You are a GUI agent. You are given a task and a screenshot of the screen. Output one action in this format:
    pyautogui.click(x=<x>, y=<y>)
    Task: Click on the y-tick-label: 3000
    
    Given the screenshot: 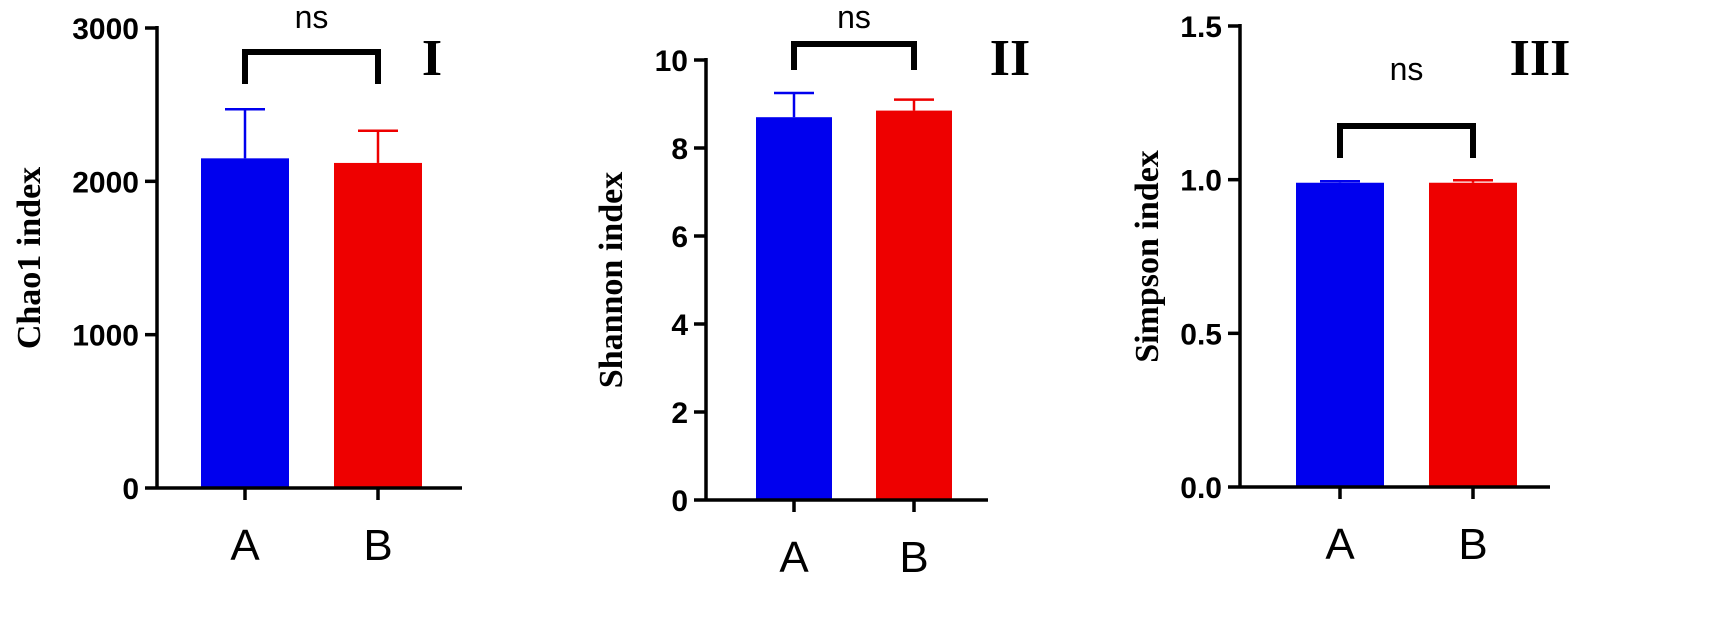 What is the action you would take?
    pyautogui.click(x=105, y=29)
    